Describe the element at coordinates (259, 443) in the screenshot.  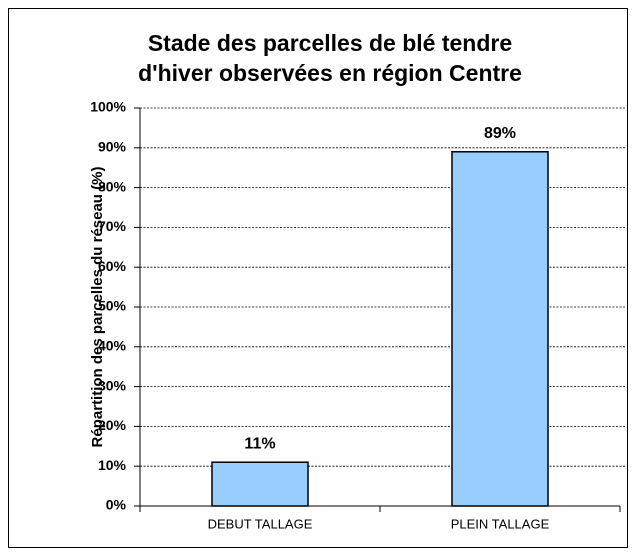
I see `value-label: 11%` at that location.